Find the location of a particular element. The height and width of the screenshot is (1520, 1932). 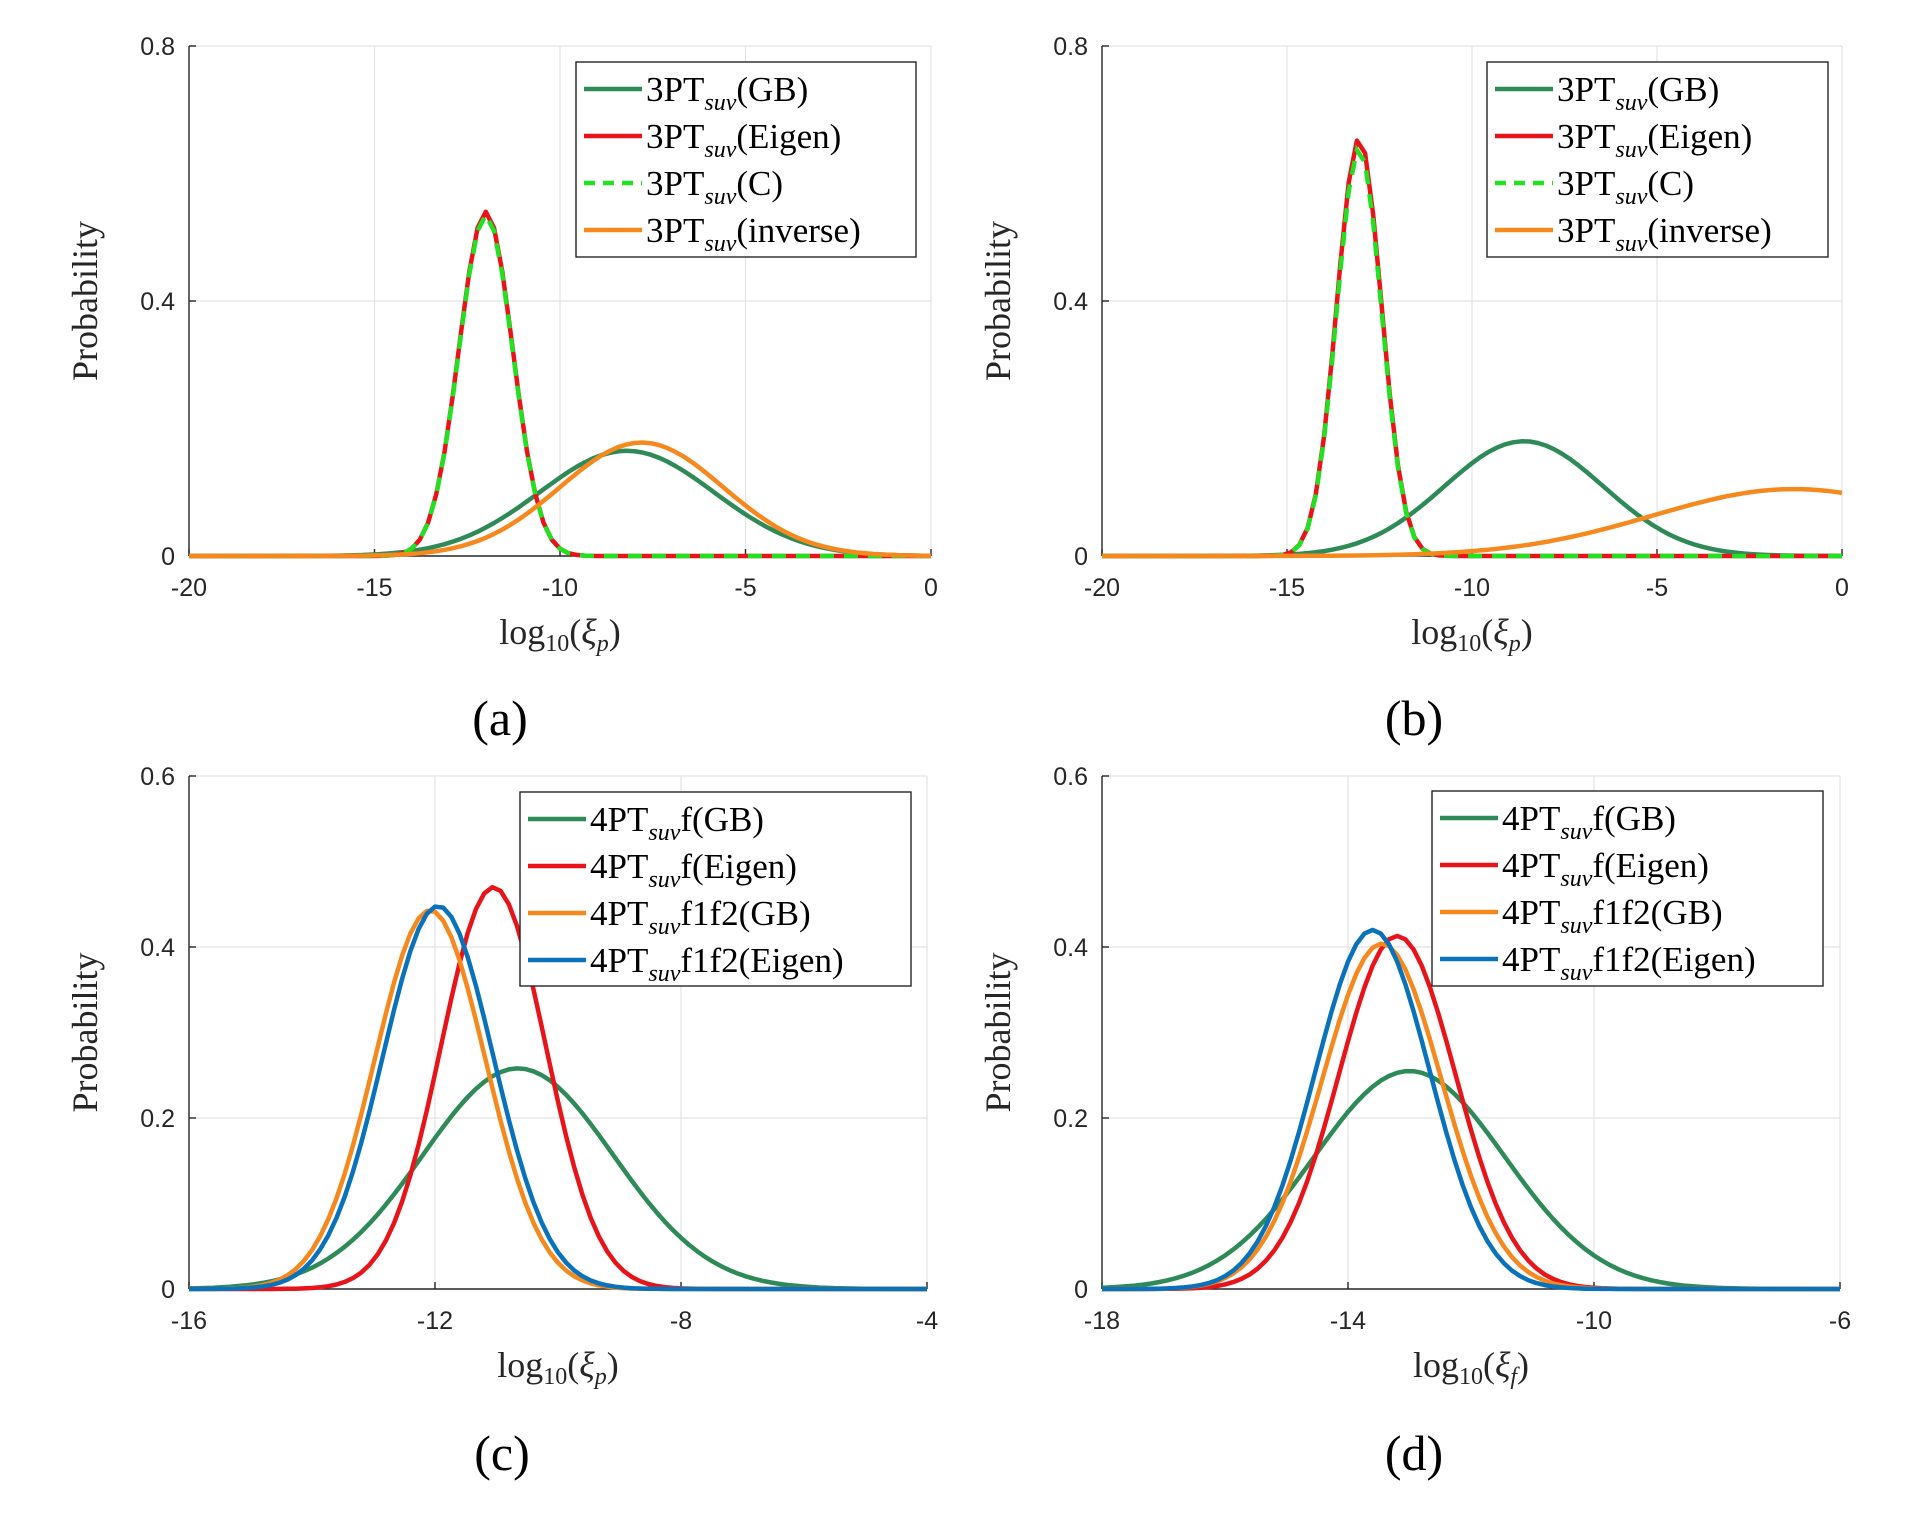

legend-label-tail: (C) is located at coordinates (1670, 183).